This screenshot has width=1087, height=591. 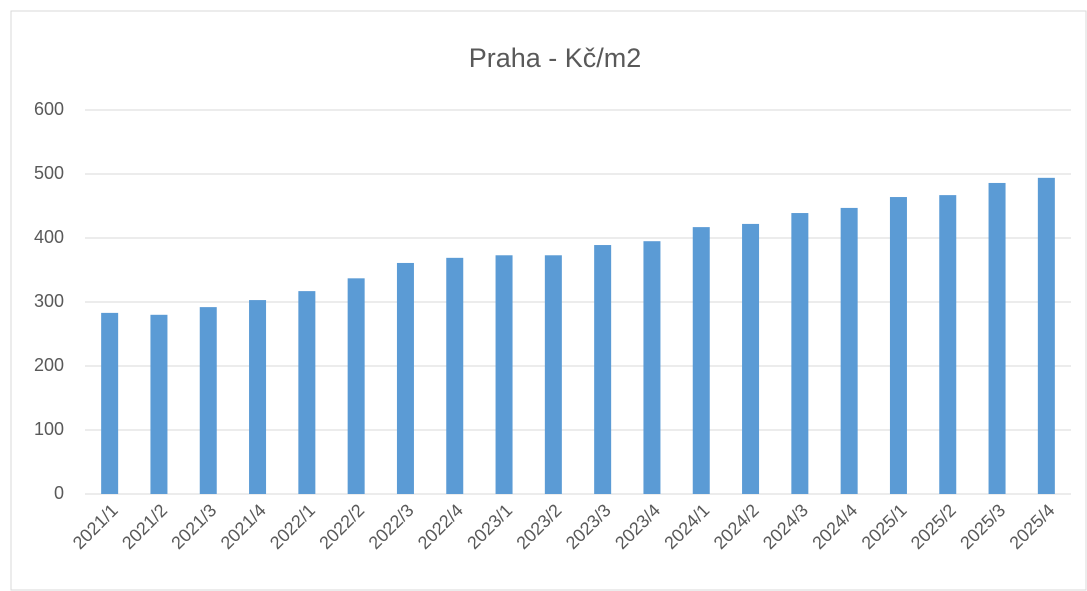 What do you see at coordinates (49, 109) in the screenshot?
I see `y-tick-label: 600` at bounding box center [49, 109].